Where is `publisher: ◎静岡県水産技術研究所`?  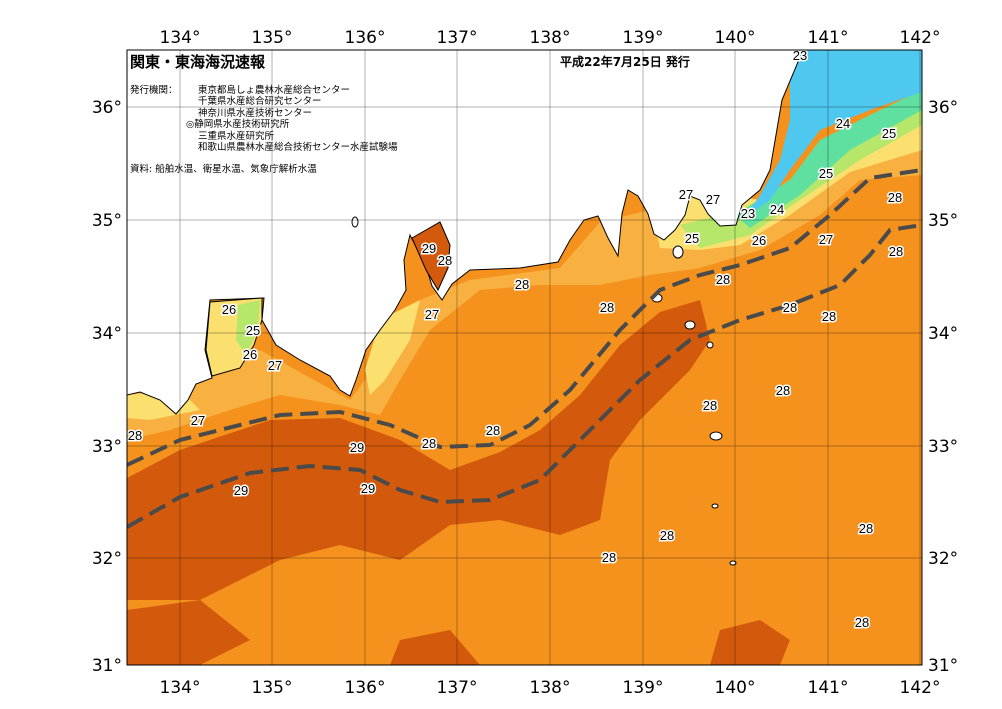 publisher: ◎静岡県水産技術研究所 is located at coordinates (238, 125).